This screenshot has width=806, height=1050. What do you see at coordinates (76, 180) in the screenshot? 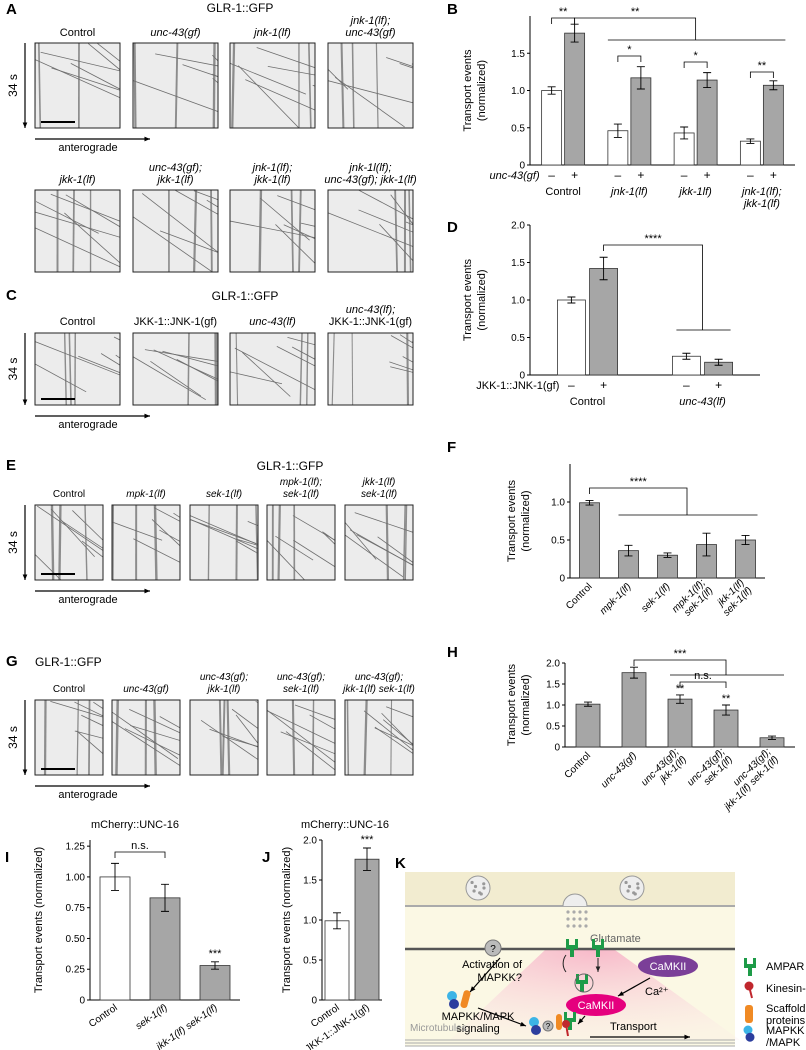
I see `strain-label: jkk-1(lf)` at bounding box center [76, 180].